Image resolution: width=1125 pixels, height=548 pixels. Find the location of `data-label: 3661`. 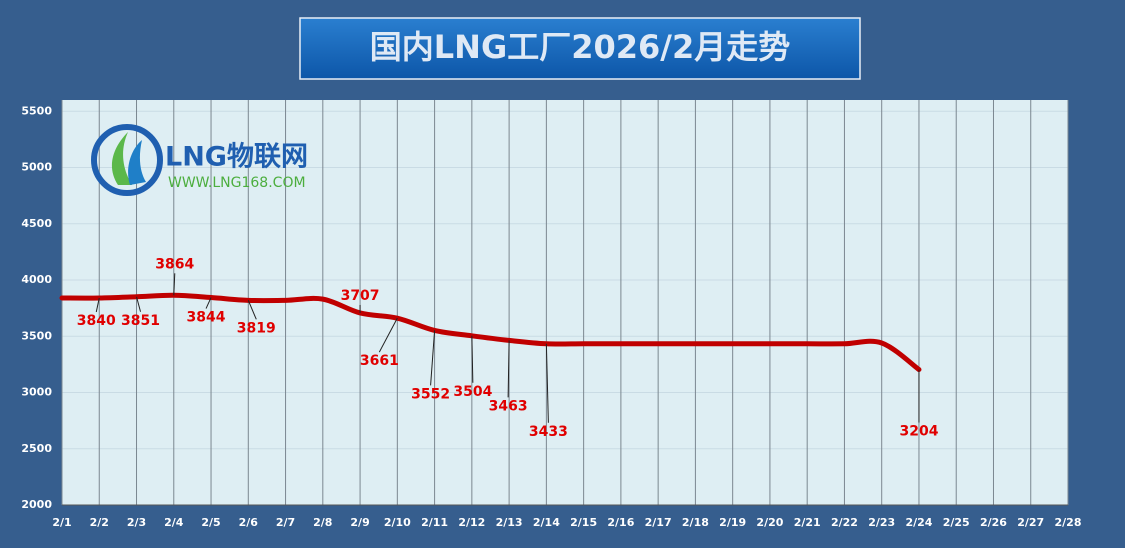

data-label: 3661 is located at coordinates (379, 361).